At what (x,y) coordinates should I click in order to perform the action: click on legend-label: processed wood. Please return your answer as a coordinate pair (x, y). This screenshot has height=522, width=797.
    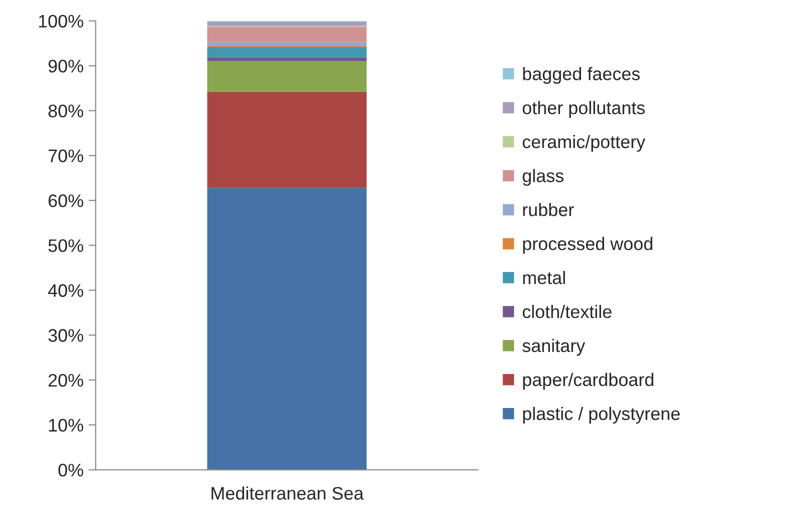
    Looking at the image, I should click on (587, 245).